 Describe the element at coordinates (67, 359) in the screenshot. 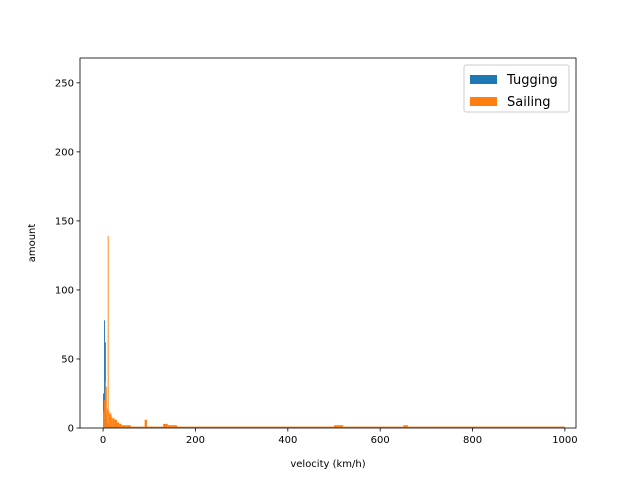

I see `y-tick-label: 50` at that location.